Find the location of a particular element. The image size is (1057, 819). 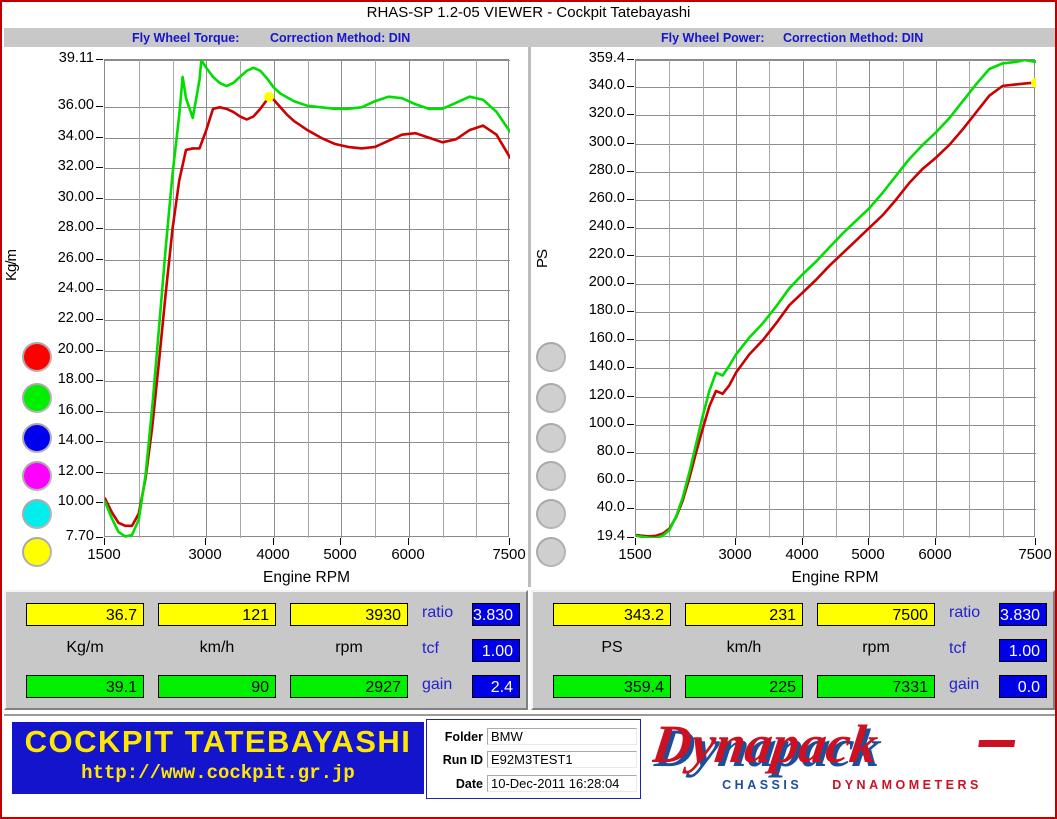

y-axis-tick-label: 7.70 is located at coordinates (79, 536).